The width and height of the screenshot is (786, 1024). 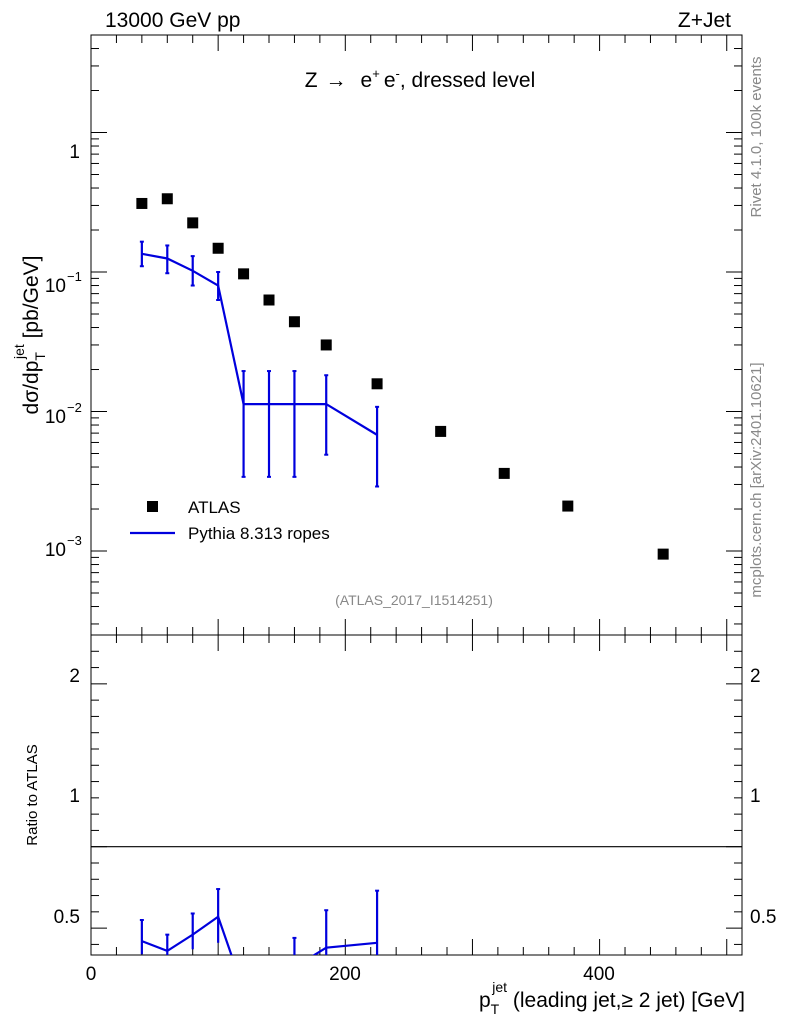 What do you see at coordinates (259, 934) in the screenshot?
I see `ratio-line` at bounding box center [259, 934].